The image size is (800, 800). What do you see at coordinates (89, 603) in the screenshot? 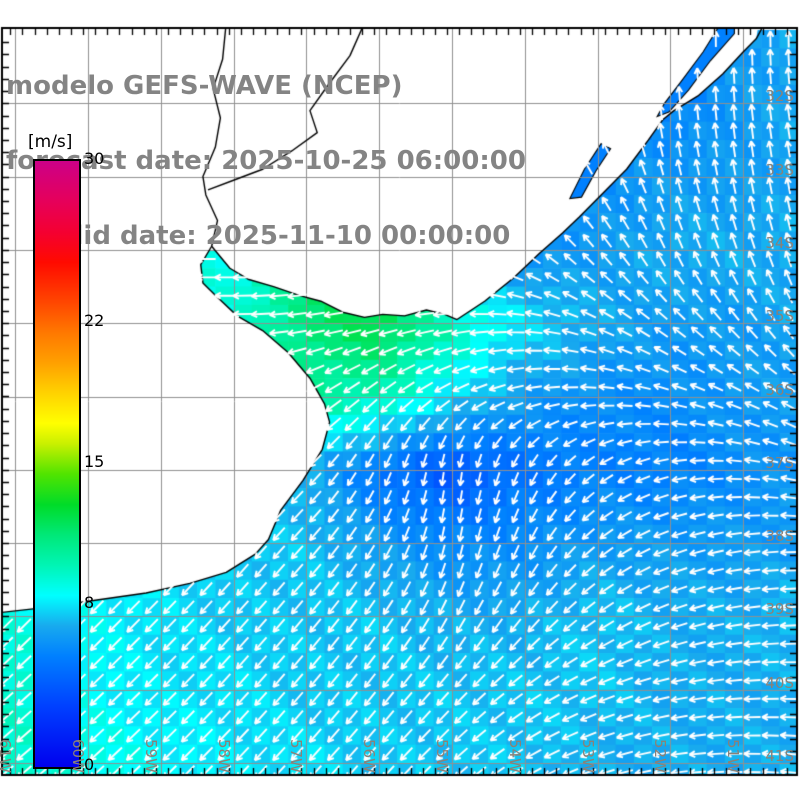
I see `colorbar-tick-label: 8` at bounding box center [89, 603].